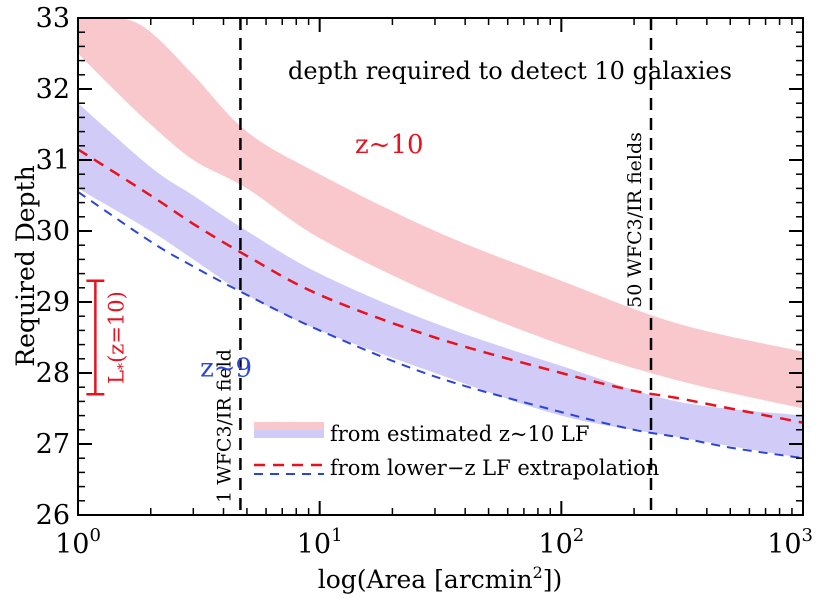 The height and width of the screenshot is (599, 830). What do you see at coordinates (53, 444) in the screenshot?
I see `y-tick-label: 27` at bounding box center [53, 444].